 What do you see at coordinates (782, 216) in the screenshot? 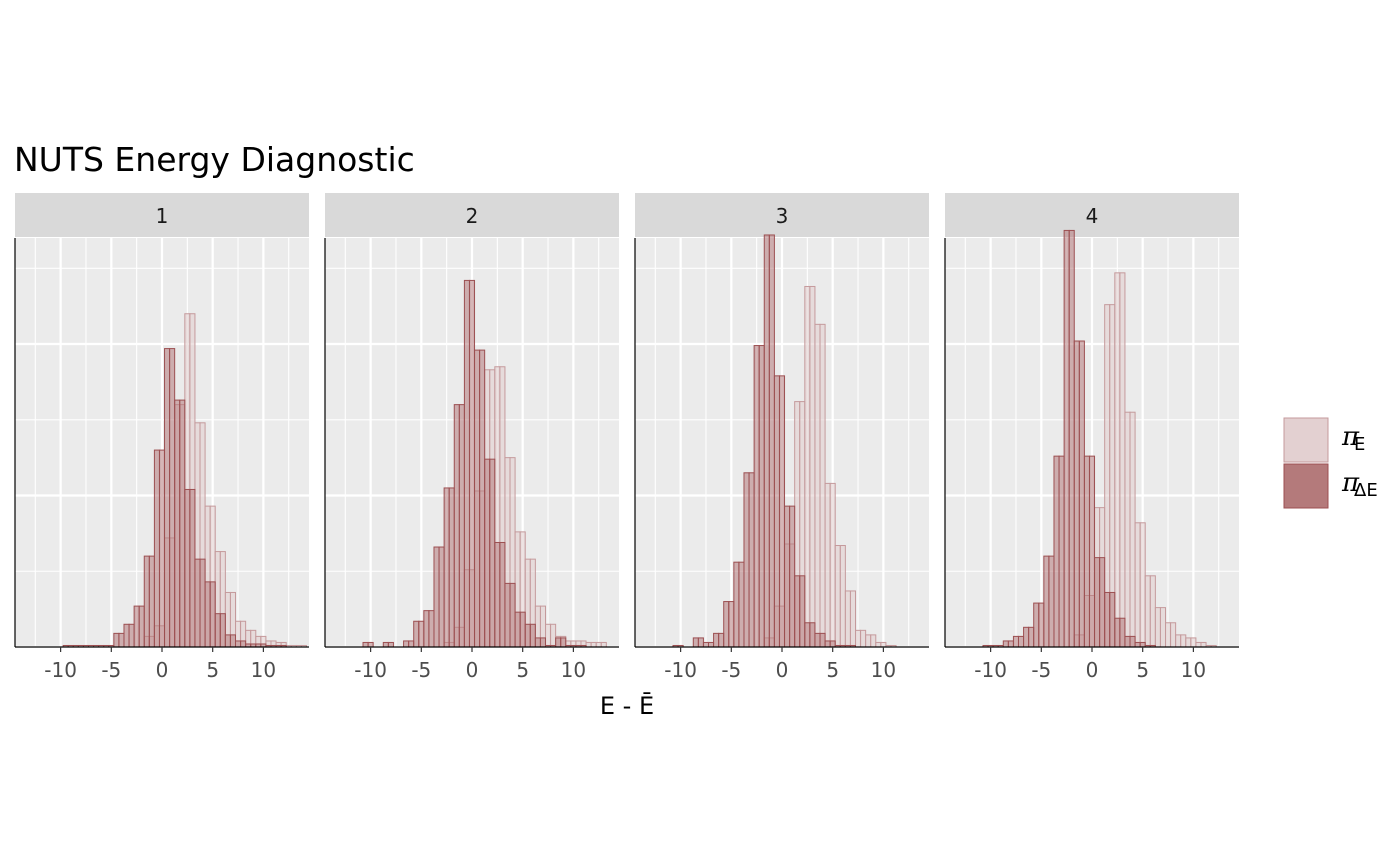
I see `facet-strip-label: 3` at bounding box center [782, 216].